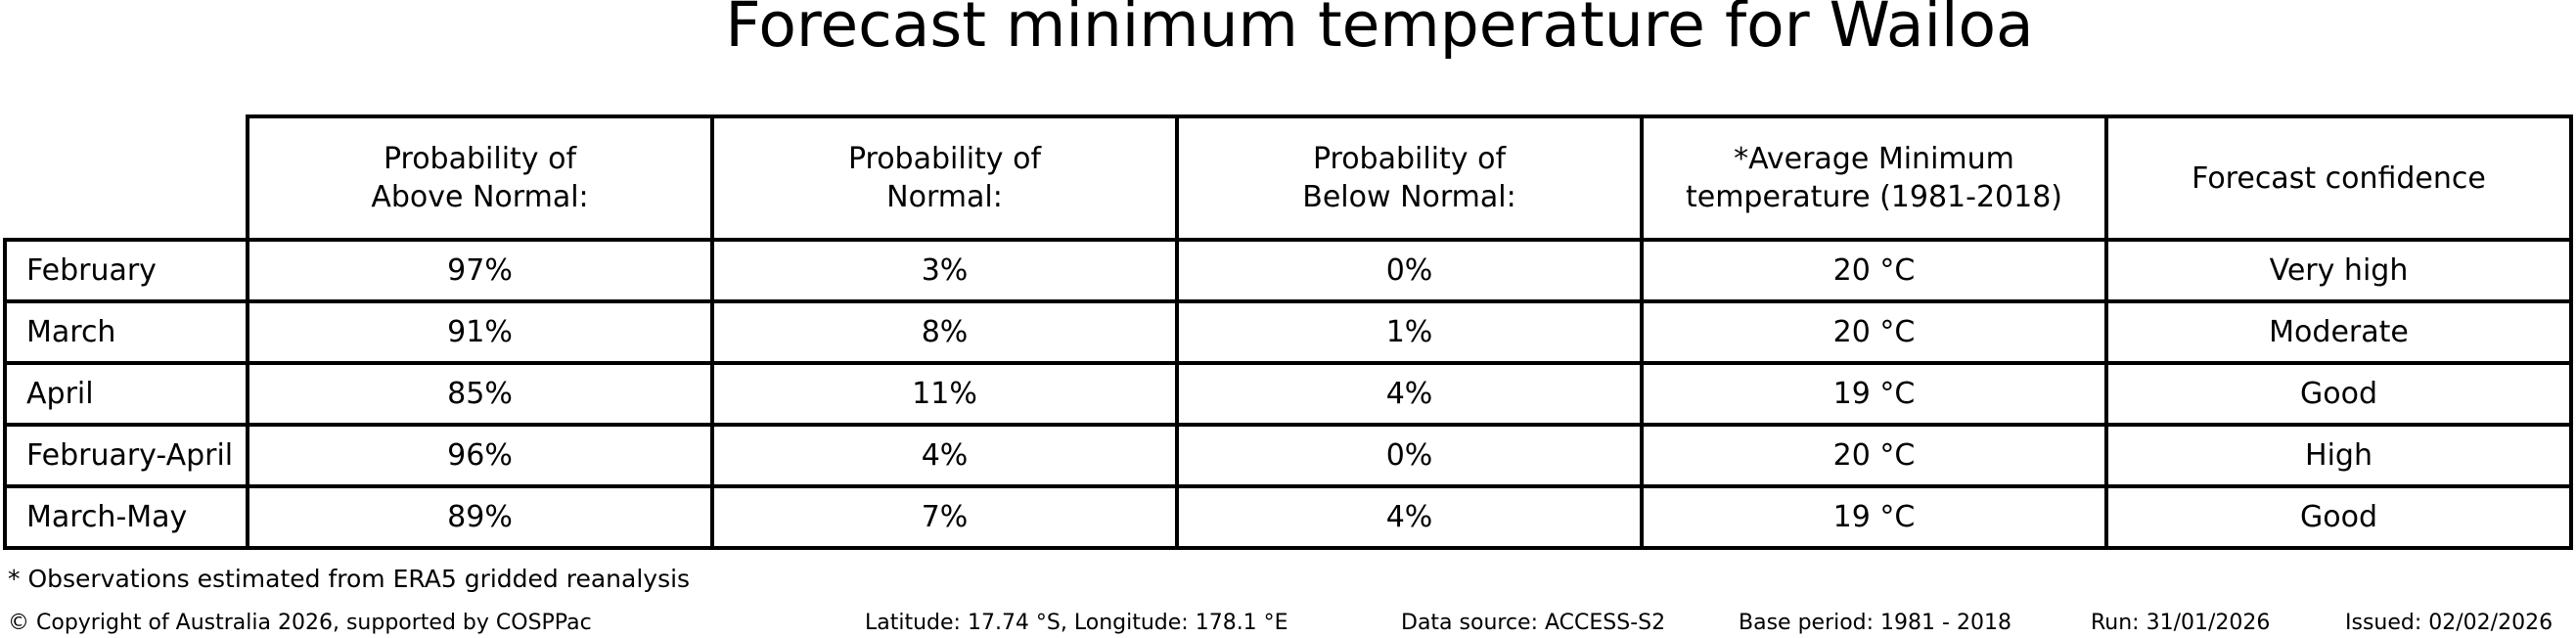  What do you see at coordinates (126, 332) in the screenshot?
I see `row-label: March` at bounding box center [126, 332].